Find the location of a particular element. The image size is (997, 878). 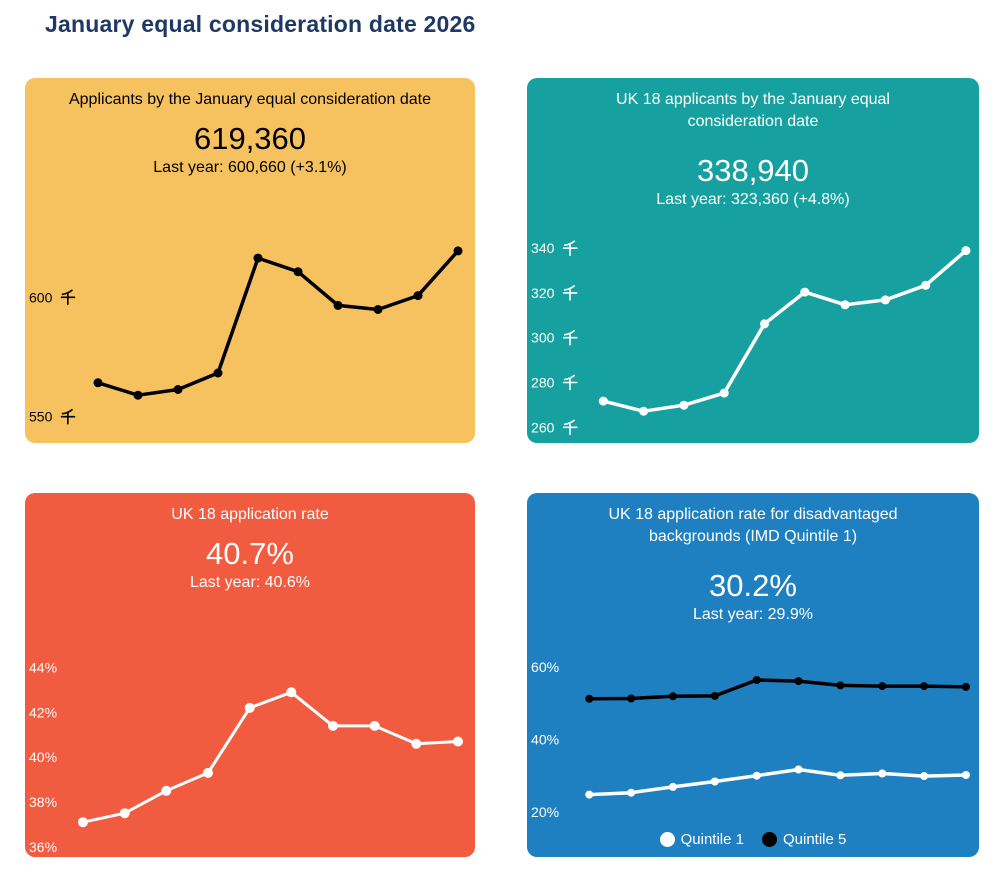

legend-item-quintile1: Quintile 1 is located at coordinates (701, 839).